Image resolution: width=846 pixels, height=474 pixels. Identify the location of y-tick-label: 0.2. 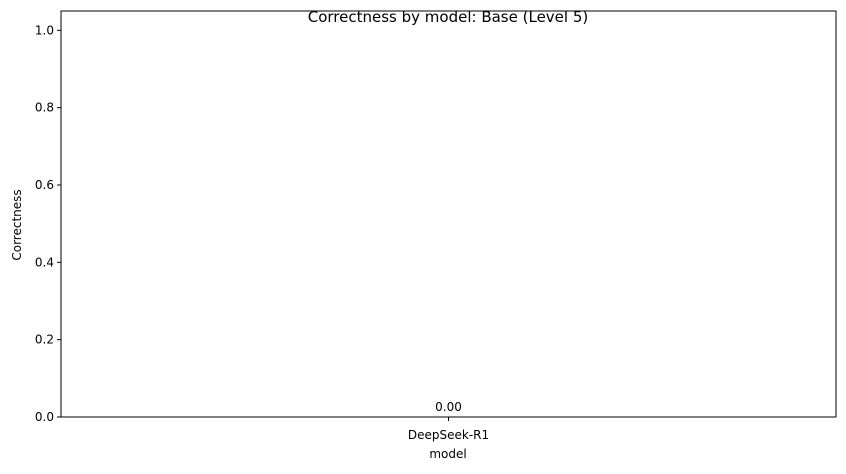
(44, 340).